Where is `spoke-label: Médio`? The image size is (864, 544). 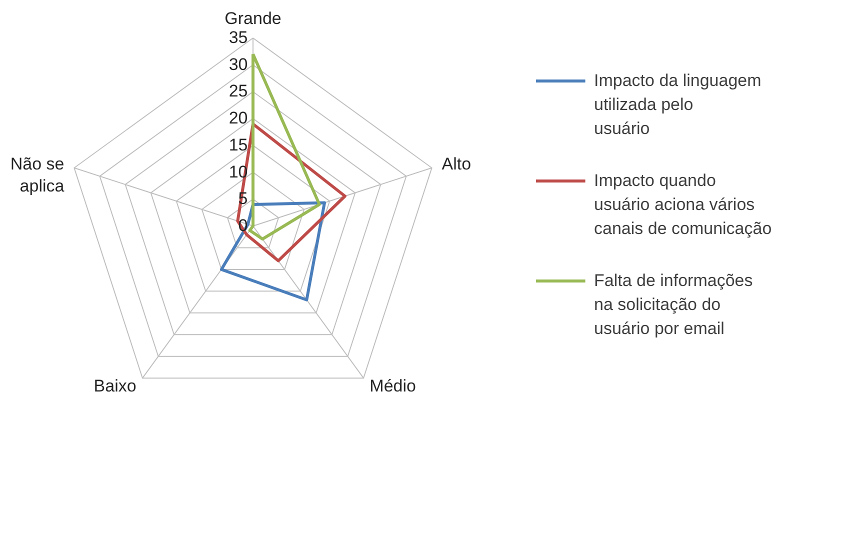 spoke-label: Médio is located at coordinates (393, 386).